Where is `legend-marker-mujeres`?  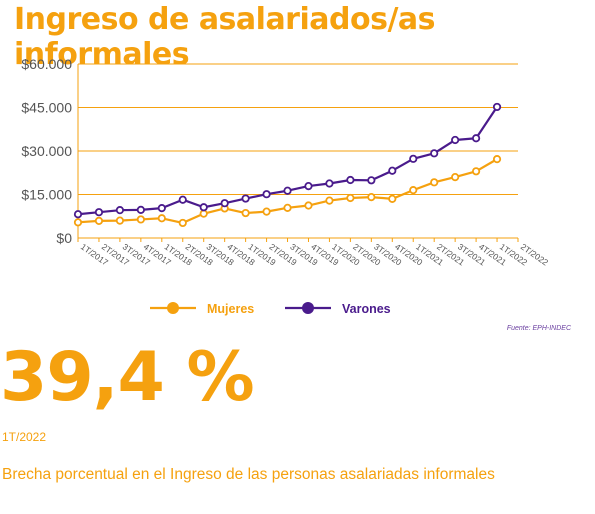
legend-marker-mujeres is located at coordinates (173, 308).